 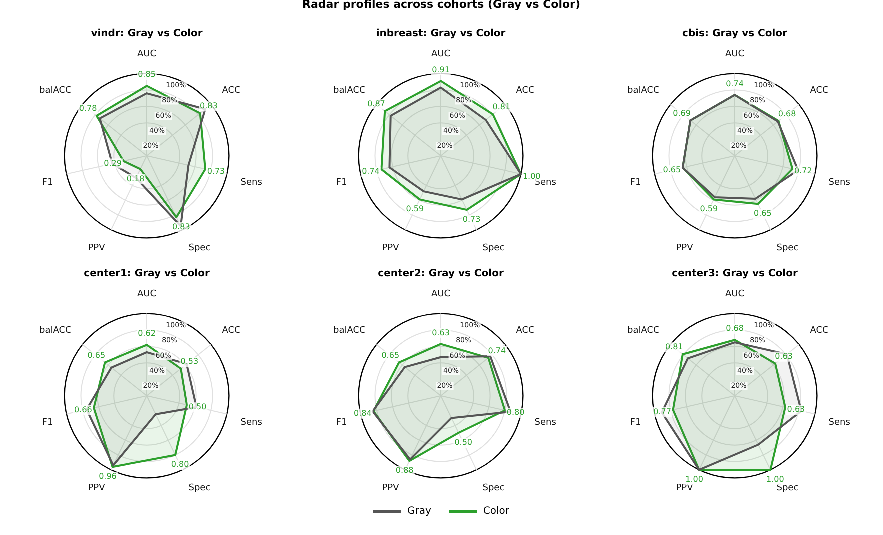 I want to click on data-label: 0.78, so click(x=88, y=109).